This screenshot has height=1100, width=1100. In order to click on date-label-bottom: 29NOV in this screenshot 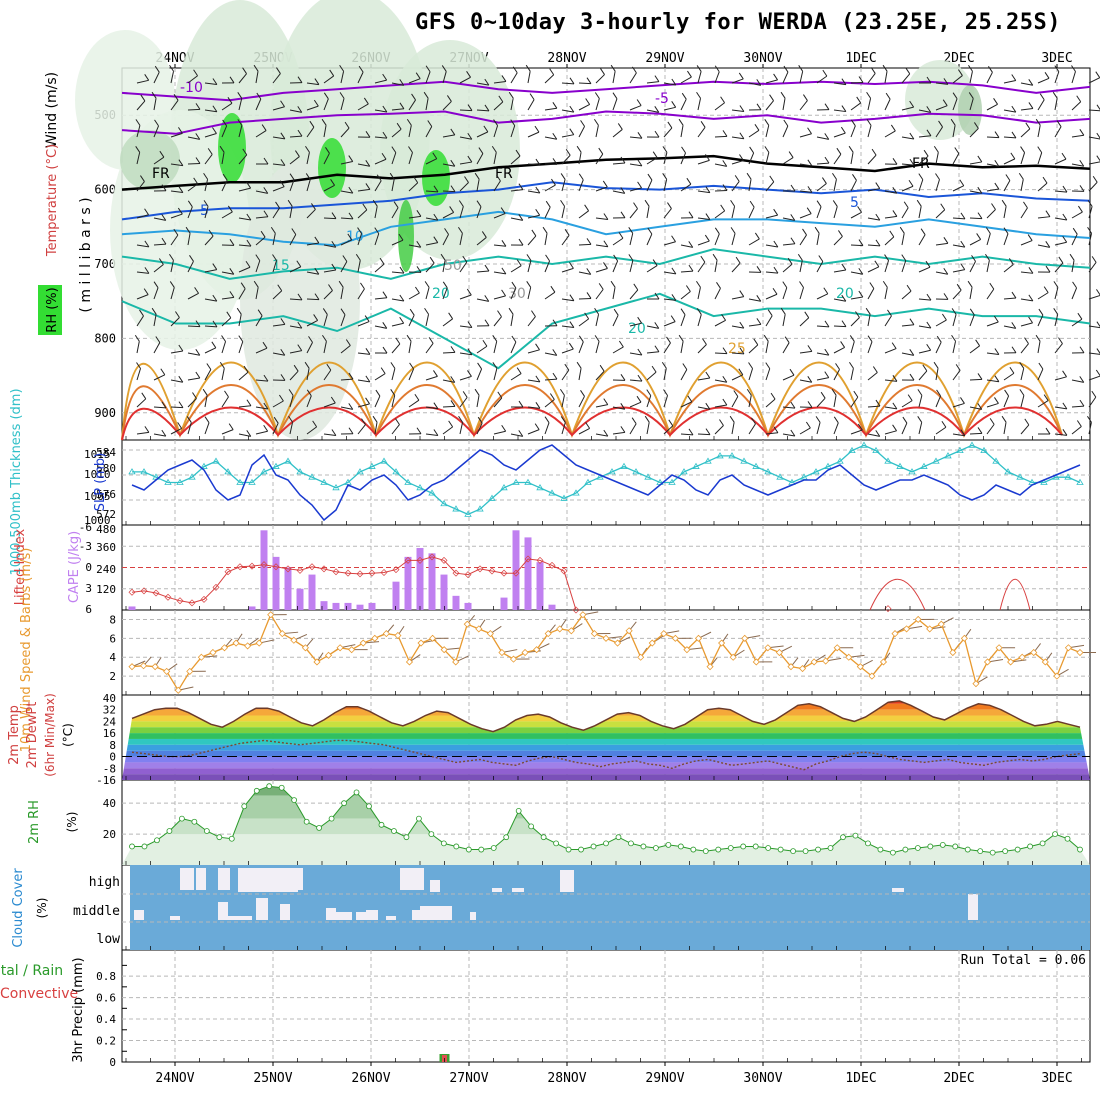, I will do `click(664, 1078)`.